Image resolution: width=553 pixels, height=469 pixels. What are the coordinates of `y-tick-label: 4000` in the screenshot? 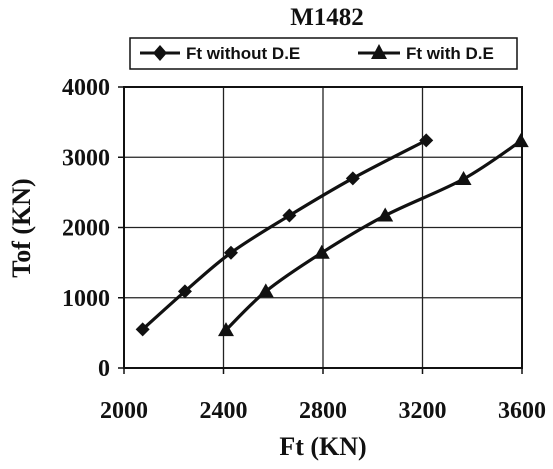 It's located at (86, 88).